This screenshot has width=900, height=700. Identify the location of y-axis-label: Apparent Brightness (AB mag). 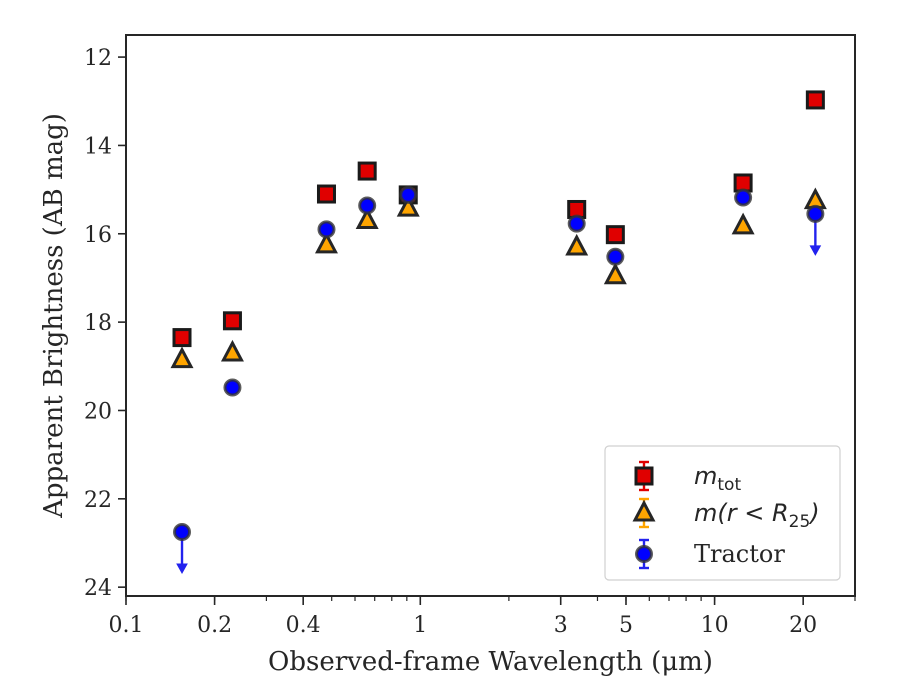
(54, 316).